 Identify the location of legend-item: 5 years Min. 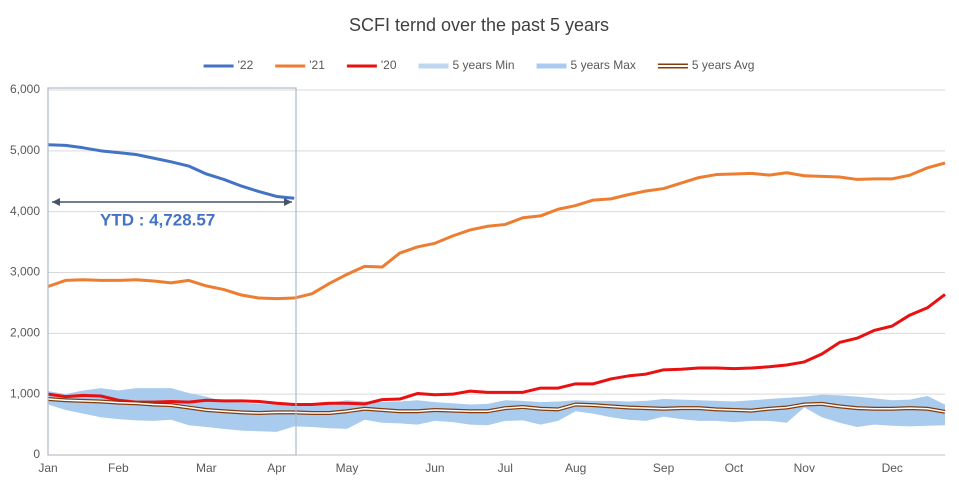
(466, 65).